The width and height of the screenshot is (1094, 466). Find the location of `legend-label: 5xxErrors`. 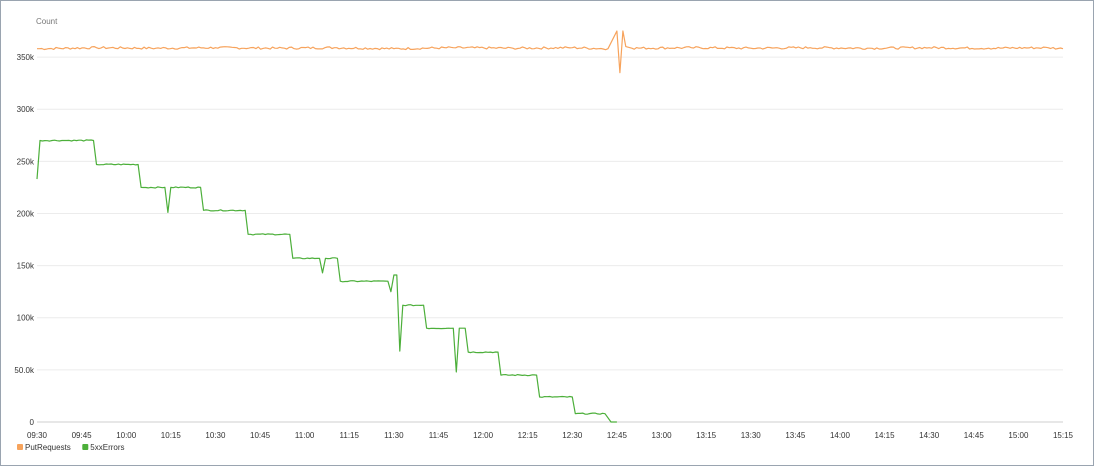

legend-label: 5xxErrors is located at coordinates (107, 447).